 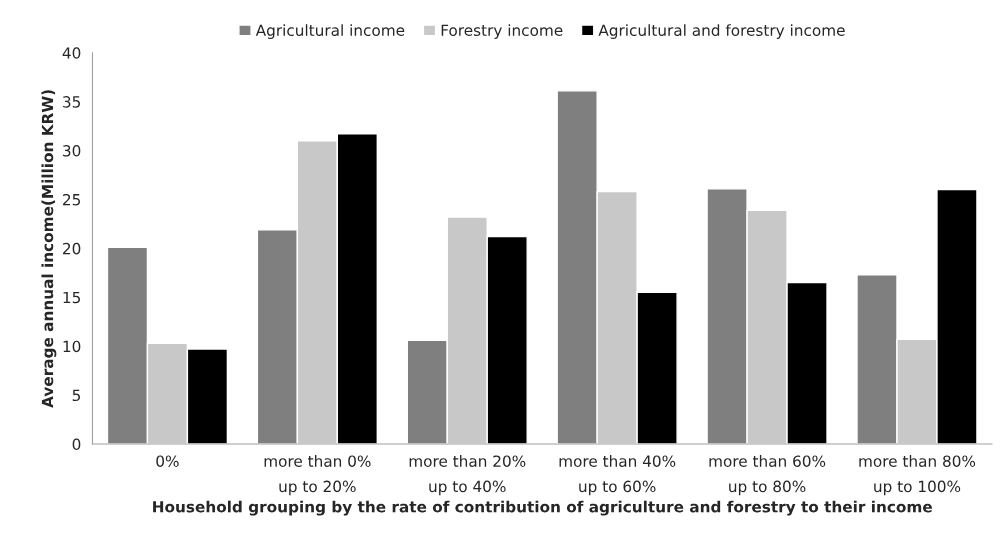 What do you see at coordinates (72, 102) in the screenshot?
I see `y-tick-label: 35` at bounding box center [72, 102].